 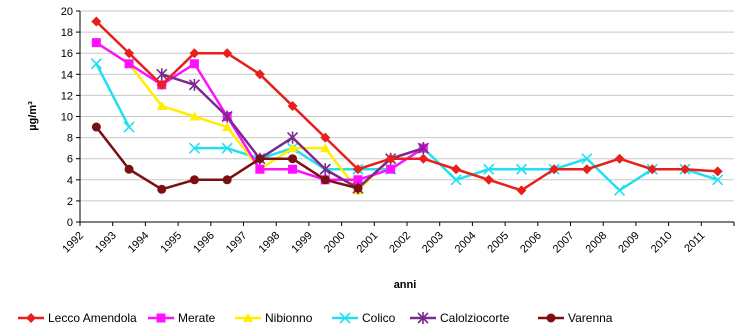 I want to click on x-tick-label: 1995, so click(x=171, y=243).